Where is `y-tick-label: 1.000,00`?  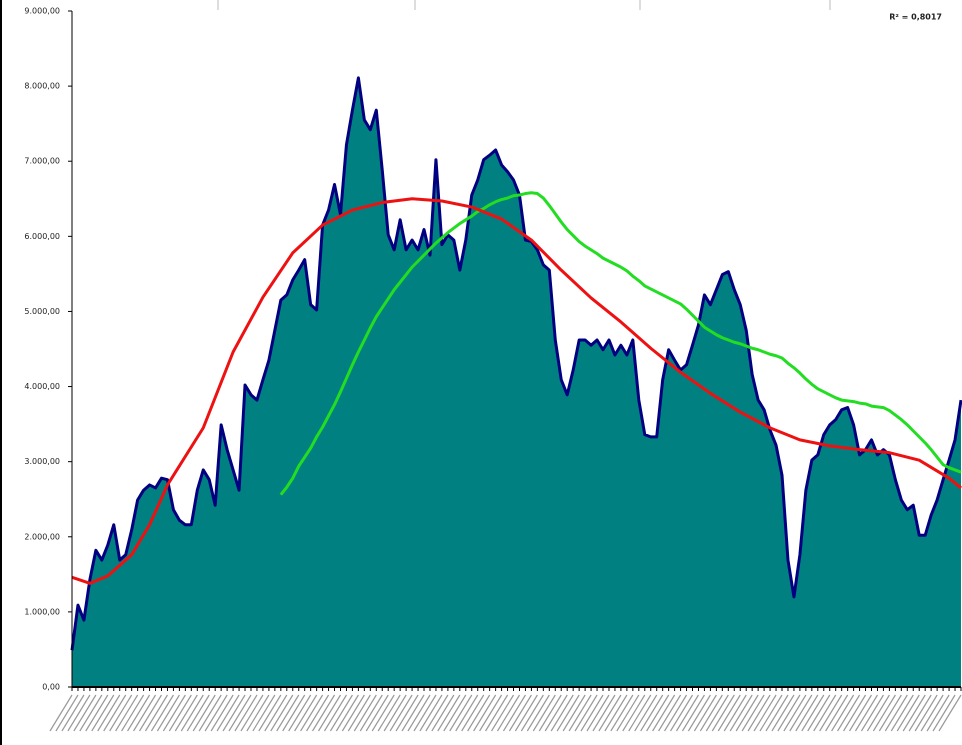
y-tick-label: 1.000,00 is located at coordinates (42, 611).